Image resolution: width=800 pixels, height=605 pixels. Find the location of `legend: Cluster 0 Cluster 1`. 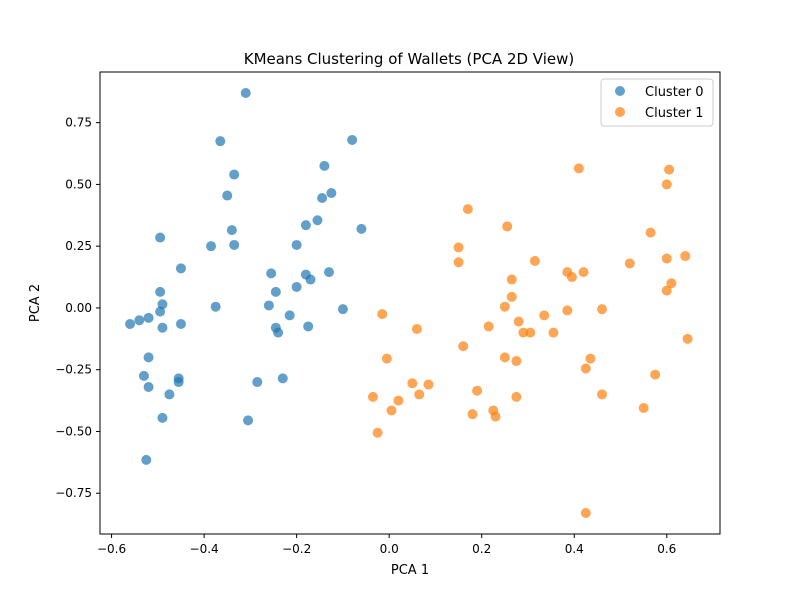

legend: Cluster 0 Cluster 1 is located at coordinates (657, 102).